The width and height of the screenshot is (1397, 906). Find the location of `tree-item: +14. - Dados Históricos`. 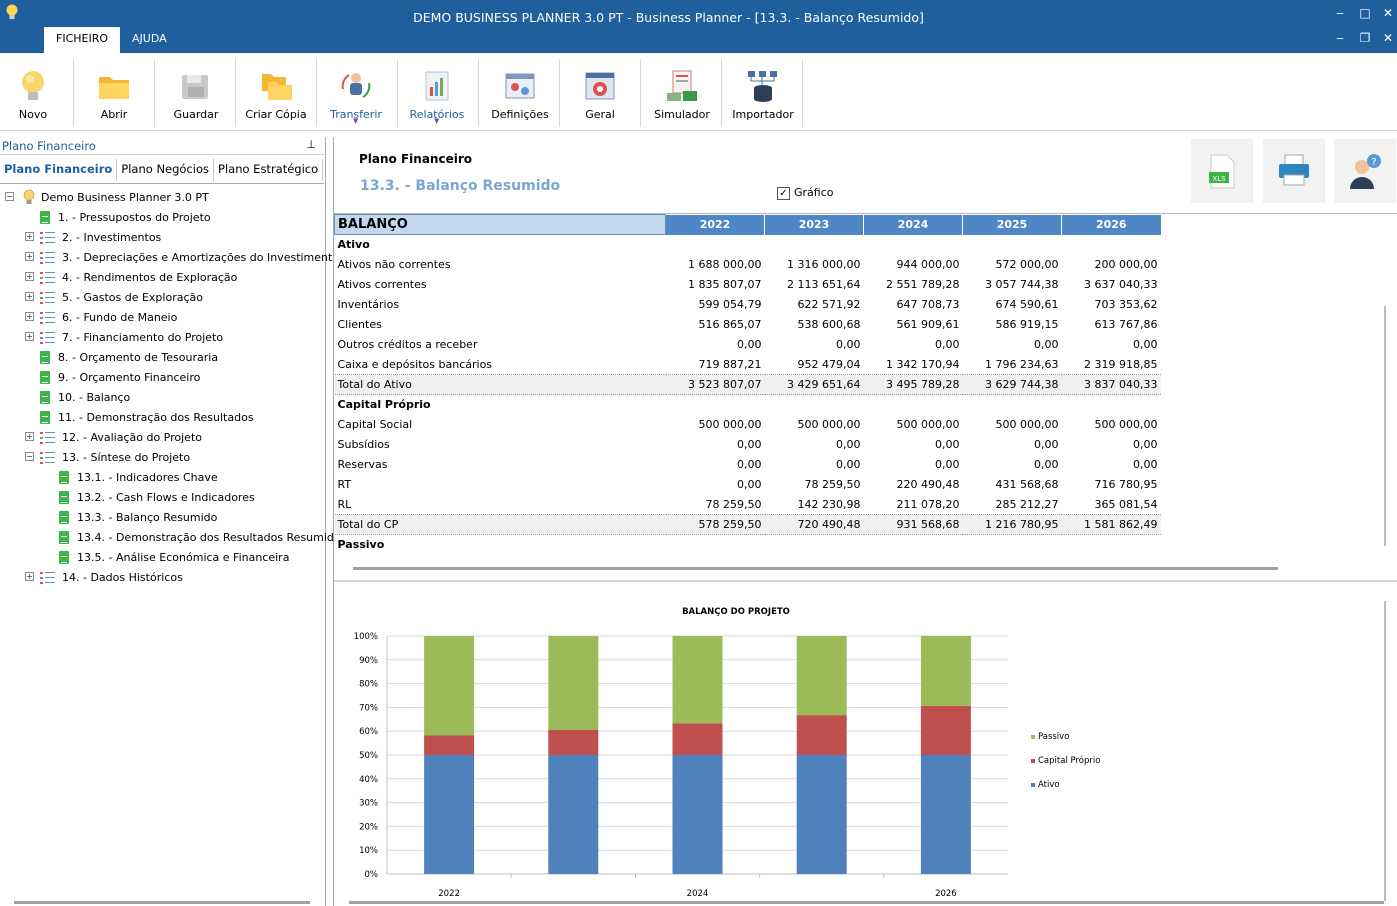

tree-item: +14. - Dados Históricos is located at coordinates (104, 577).